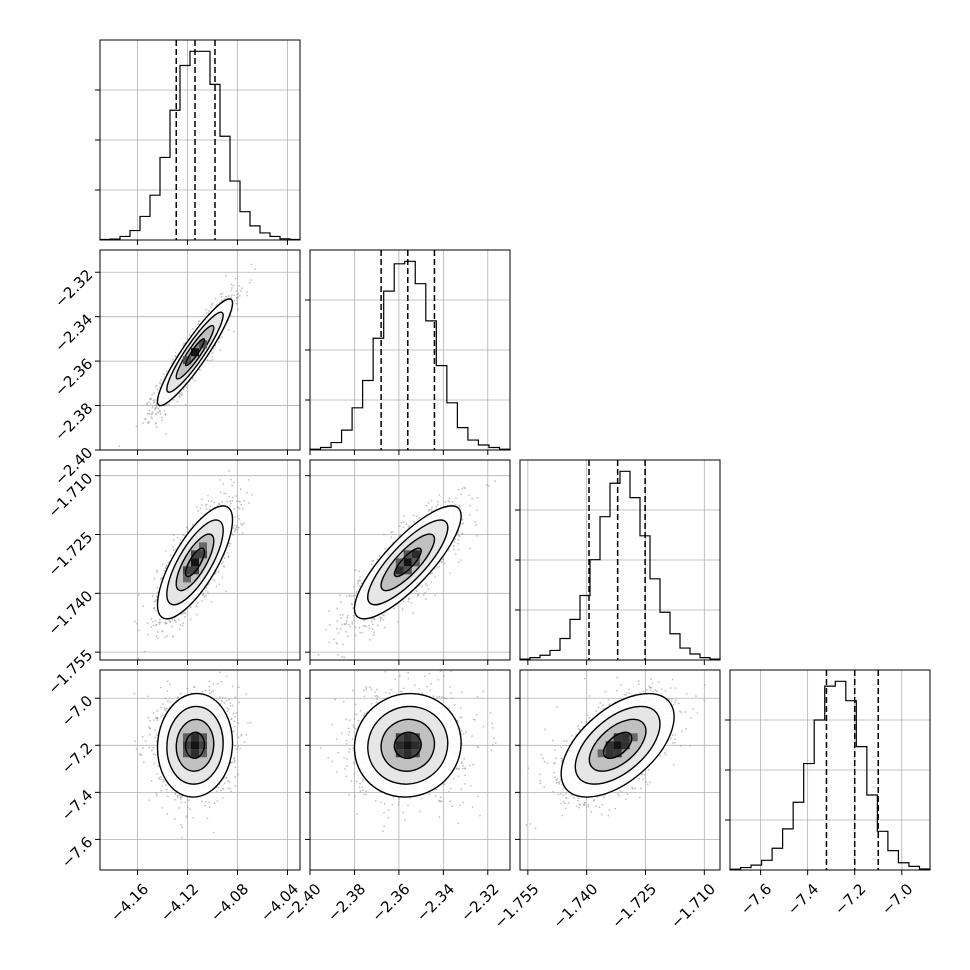  I want to click on x-tick-label: −7.2, so click(850, 899).